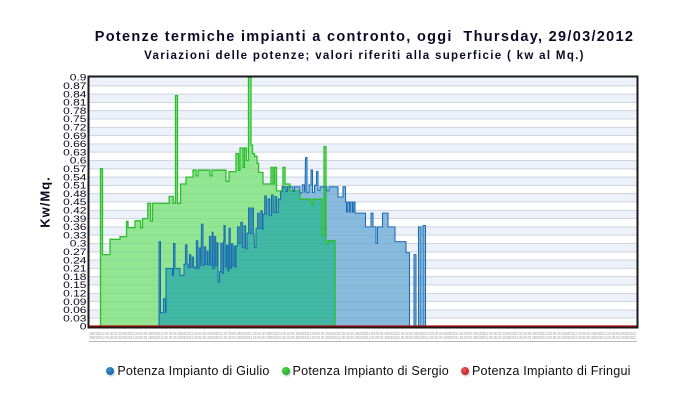 The height and width of the screenshot is (405, 700). I want to click on svg-text: 0.03, so click(74, 318).